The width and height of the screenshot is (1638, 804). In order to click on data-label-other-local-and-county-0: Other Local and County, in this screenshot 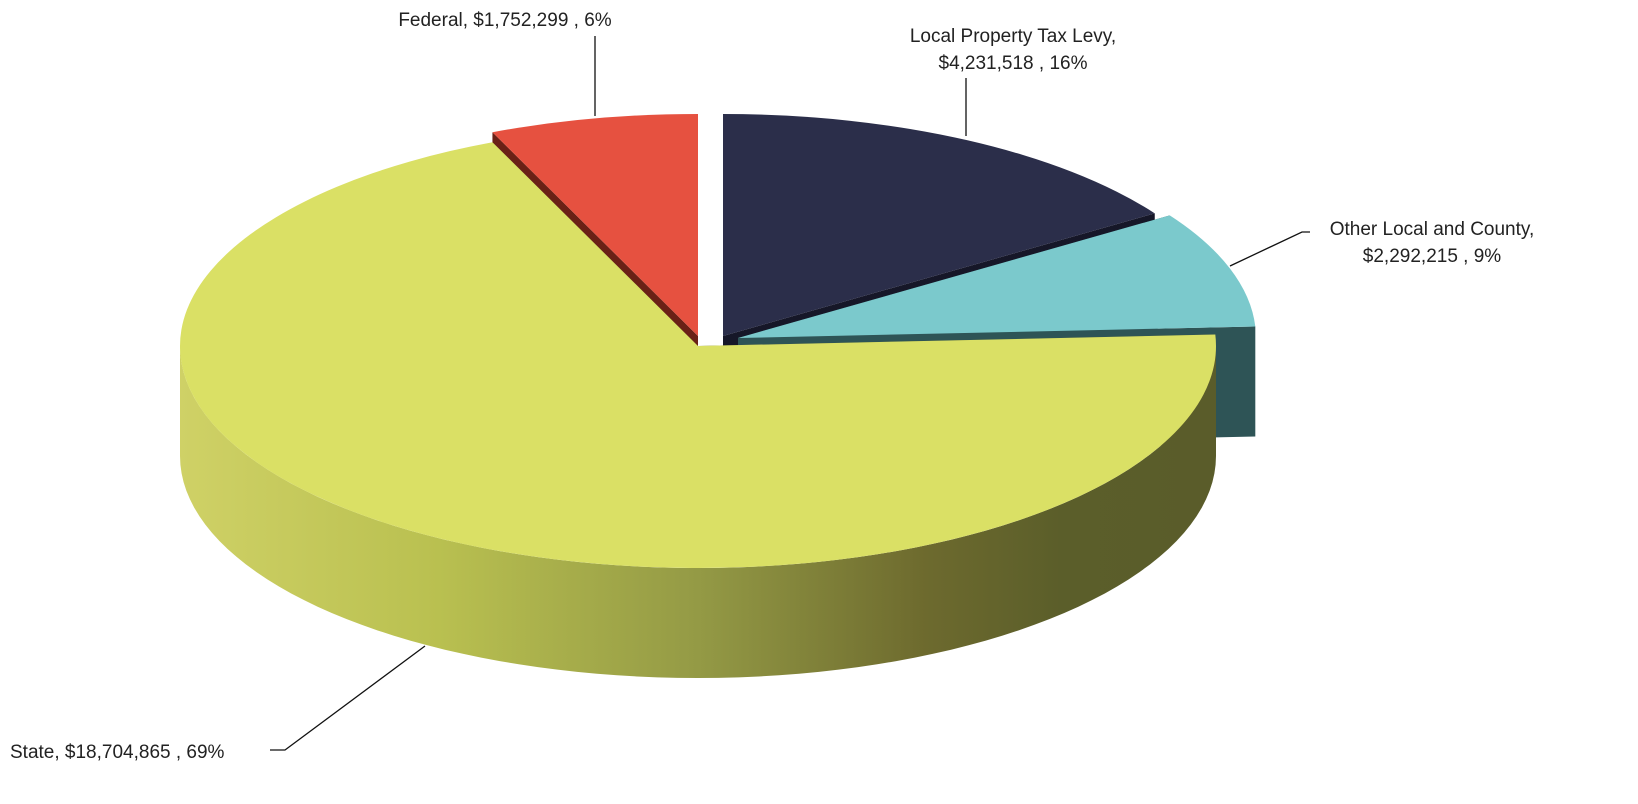, I will do `click(1432, 229)`.